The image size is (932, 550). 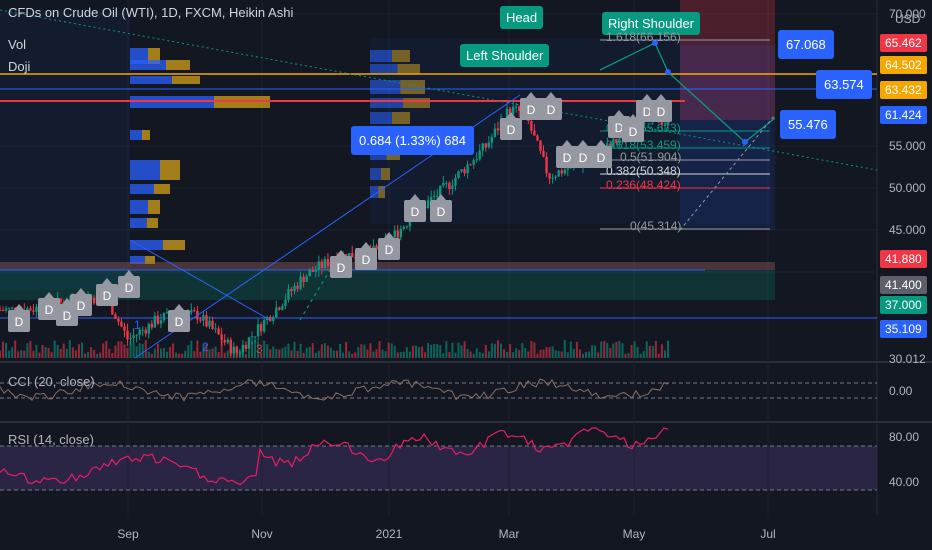 I want to click on price-callout-2: 63.574, so click(x=844, y=84).